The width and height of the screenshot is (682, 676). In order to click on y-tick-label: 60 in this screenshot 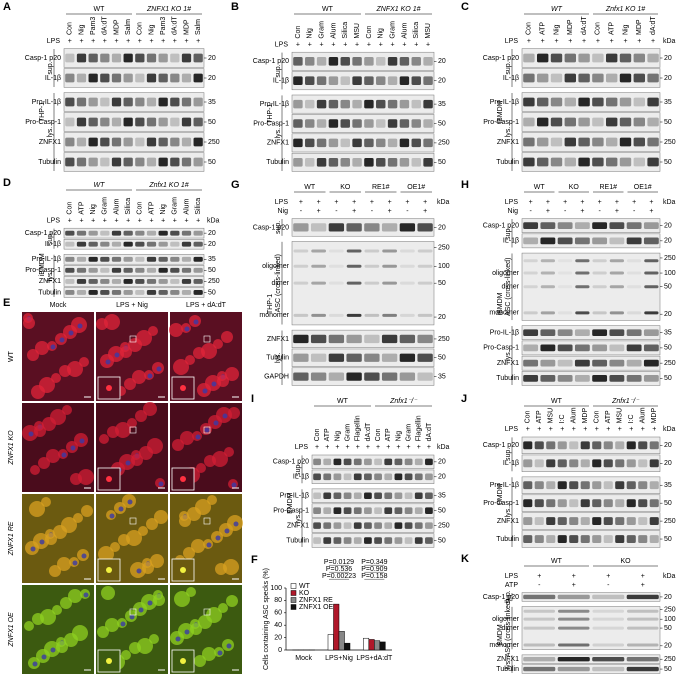, I will do `click(278, 613)`.